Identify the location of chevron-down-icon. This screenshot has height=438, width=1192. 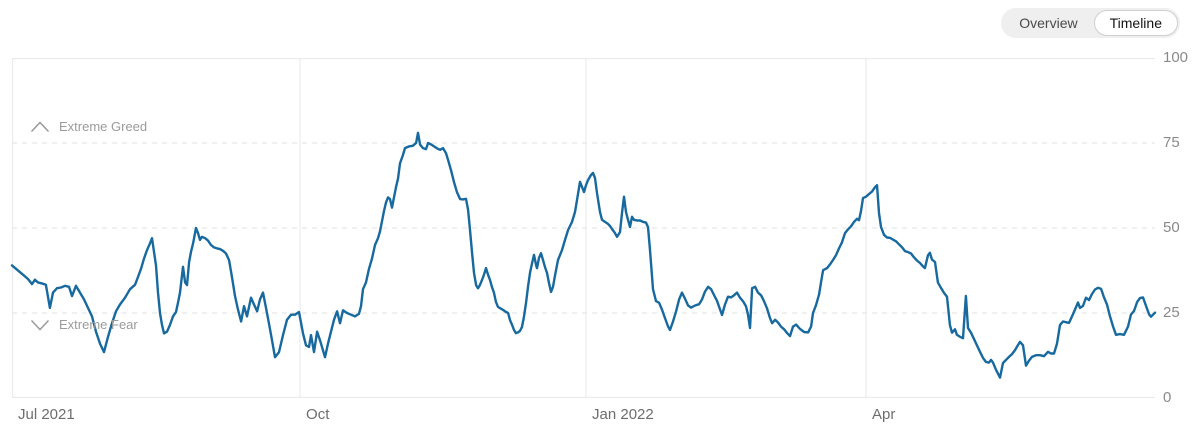
(40, 325).